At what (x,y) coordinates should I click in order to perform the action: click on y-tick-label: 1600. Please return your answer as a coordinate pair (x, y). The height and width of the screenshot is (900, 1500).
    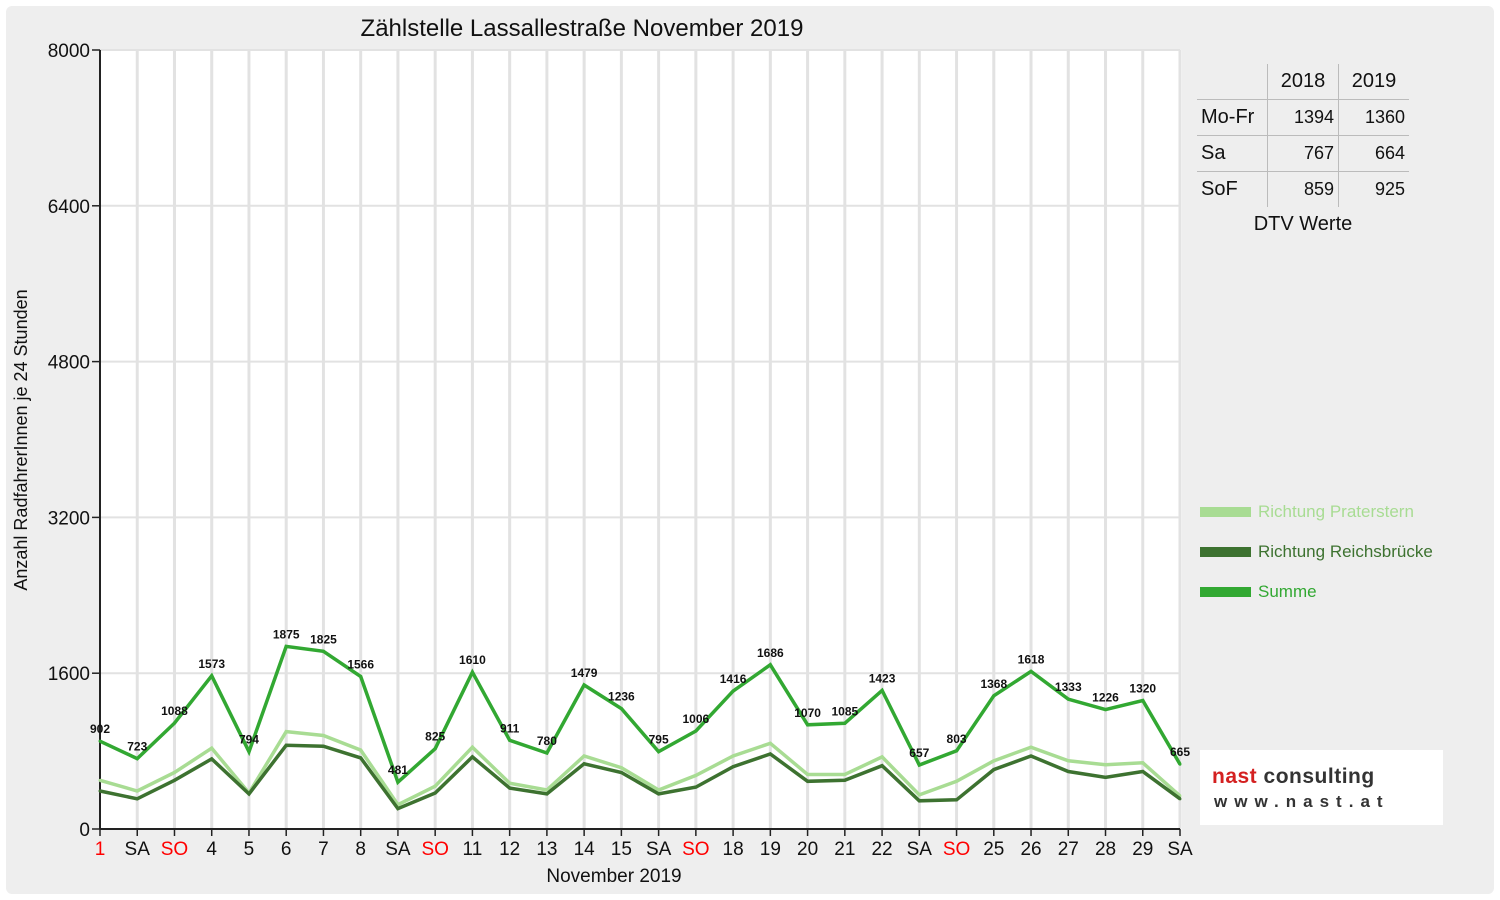
    Looking at the image, I should click on (69, 674).